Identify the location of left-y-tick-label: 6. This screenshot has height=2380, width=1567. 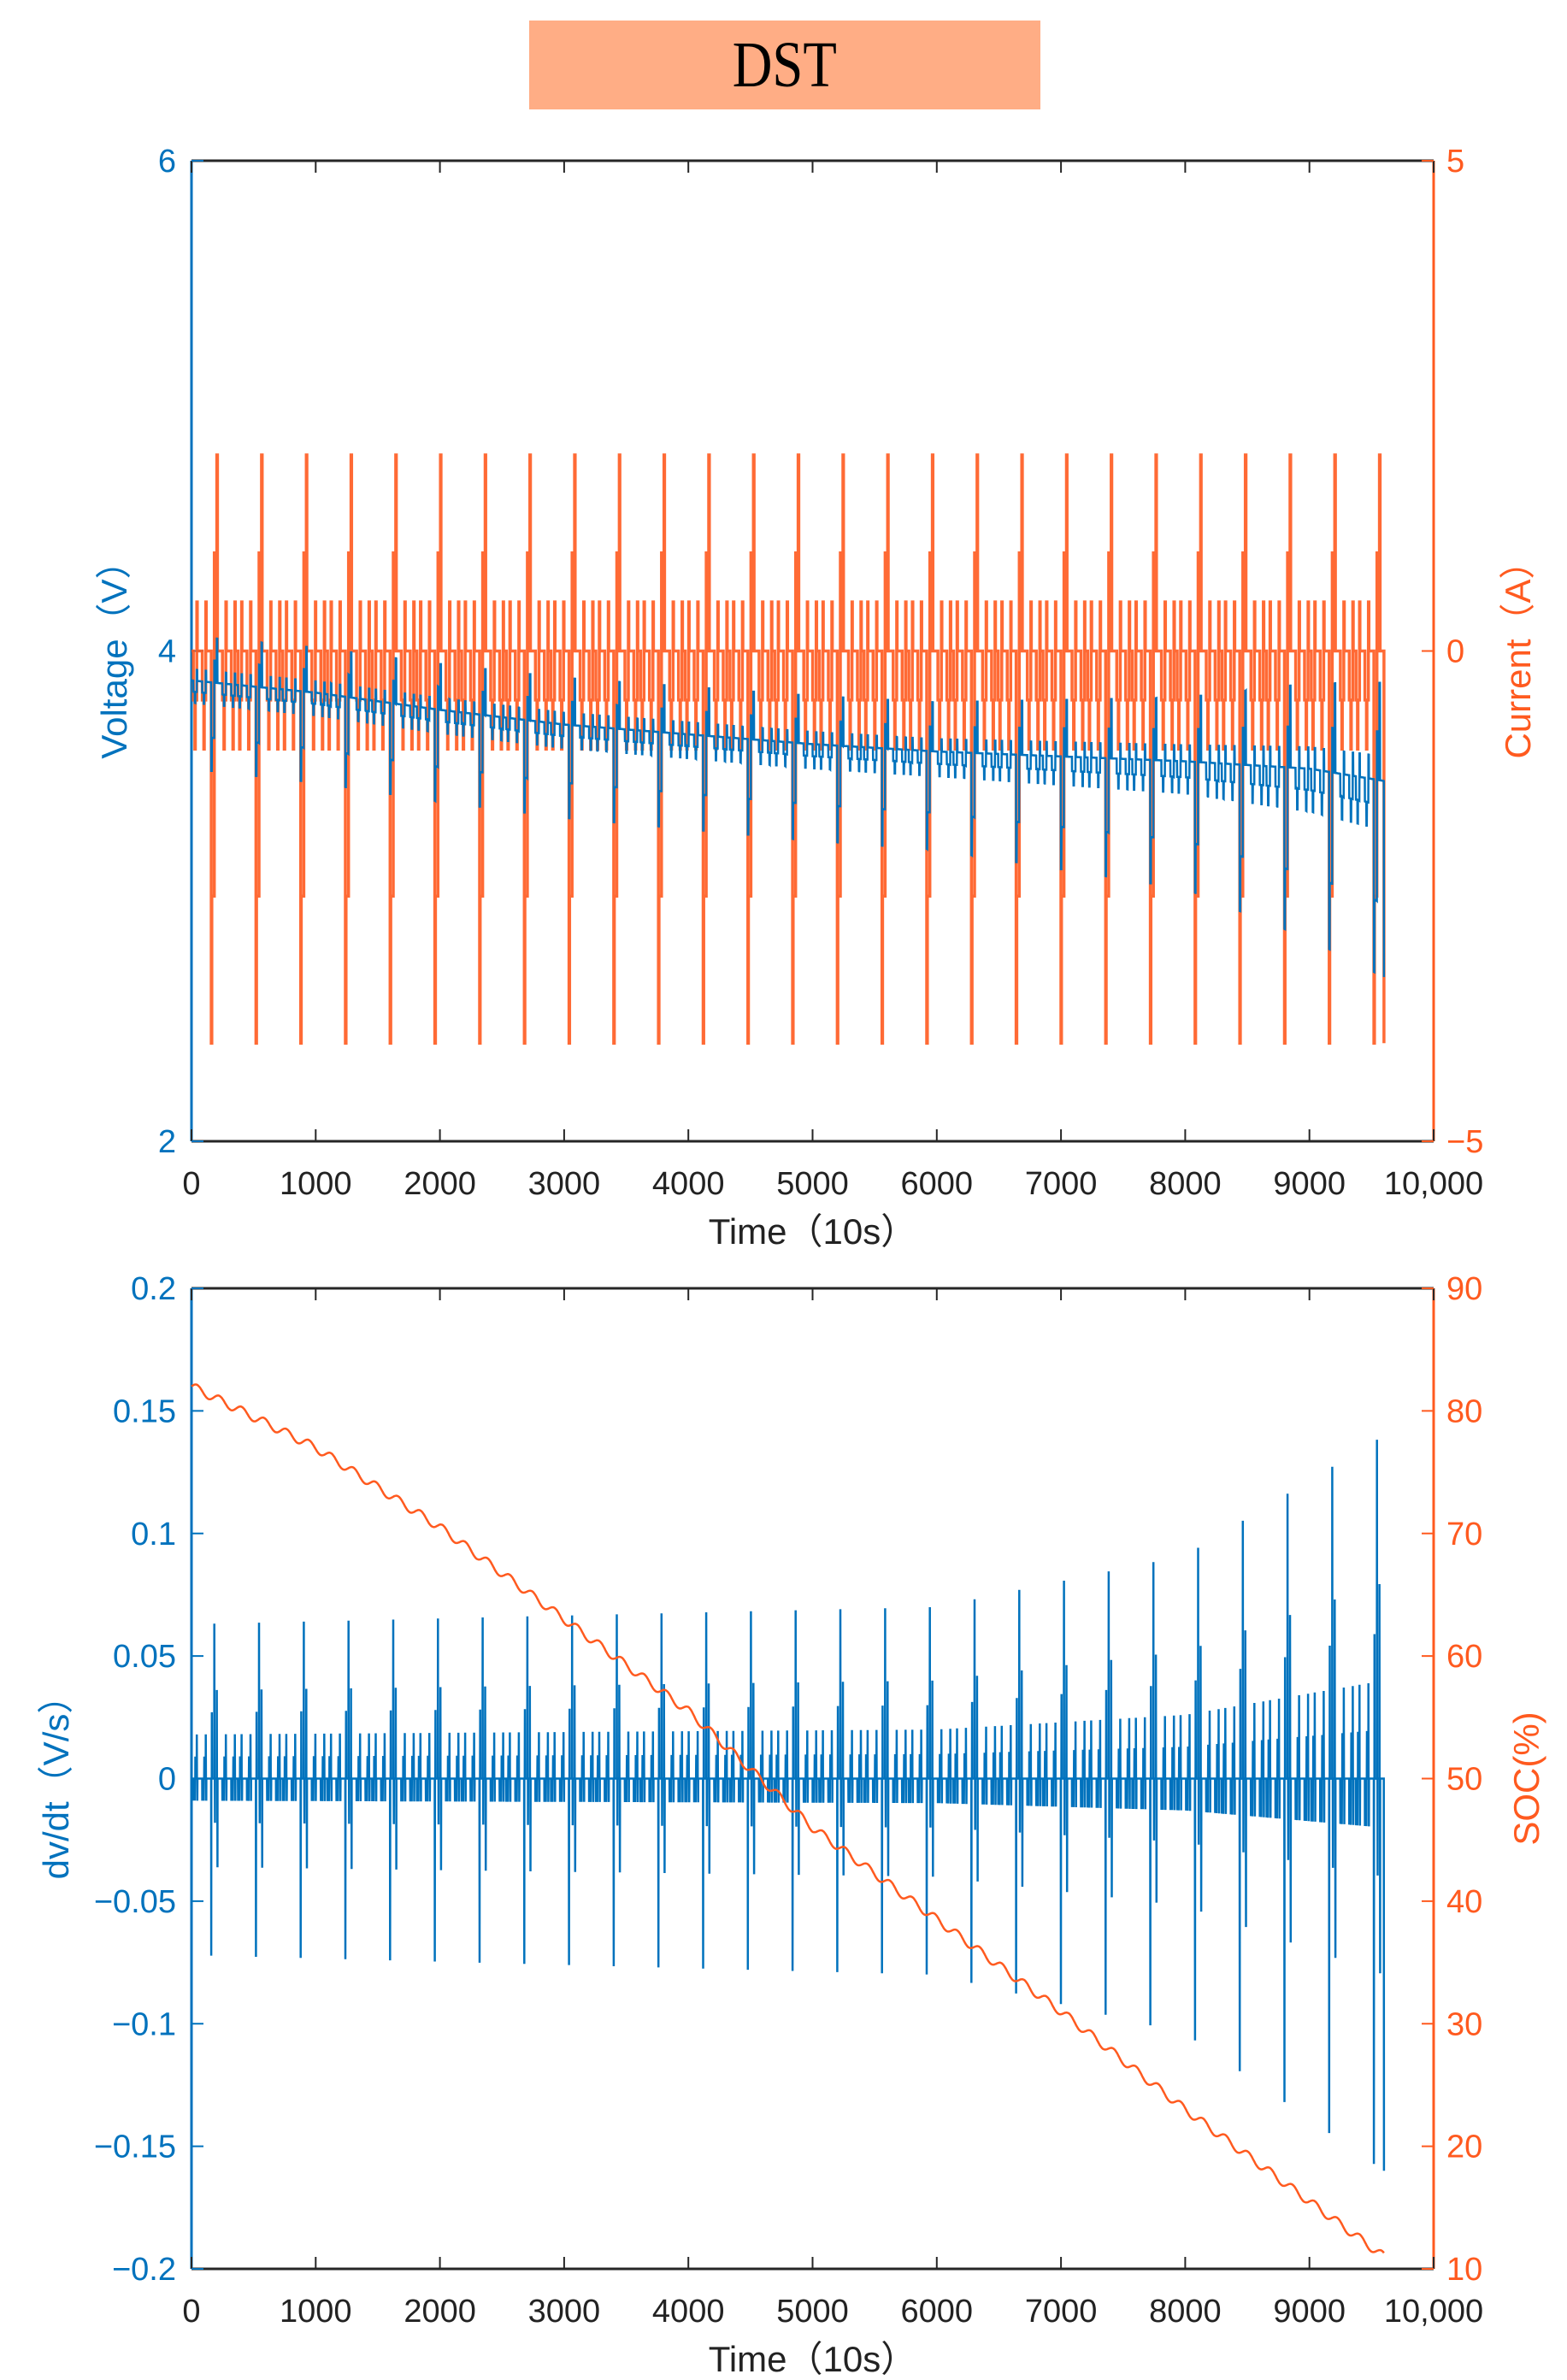
(167, 162).